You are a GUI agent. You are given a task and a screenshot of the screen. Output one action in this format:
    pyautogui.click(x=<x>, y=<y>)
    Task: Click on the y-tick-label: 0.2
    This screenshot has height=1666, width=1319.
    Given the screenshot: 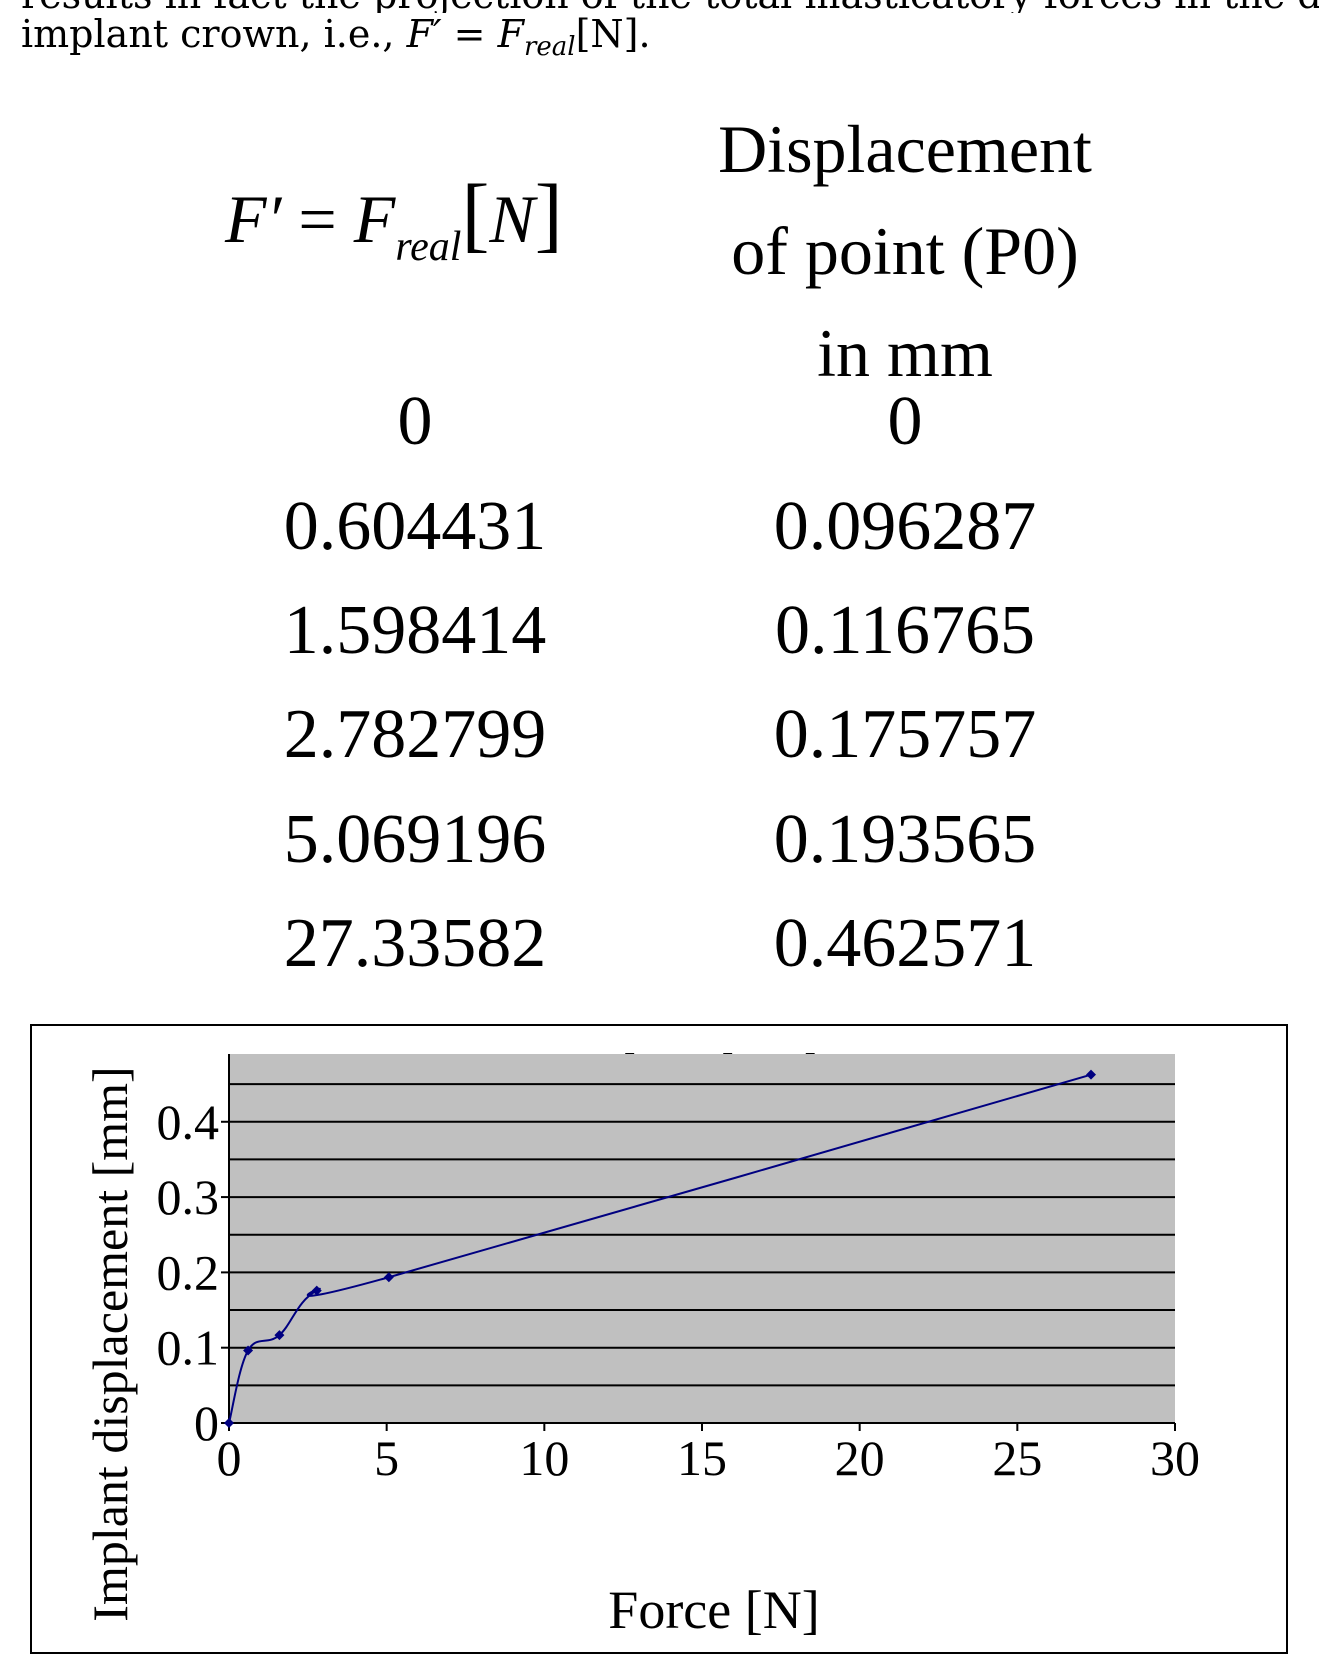 What is the action you would take?
    pyautogui.click(x=188, y=1272)
    